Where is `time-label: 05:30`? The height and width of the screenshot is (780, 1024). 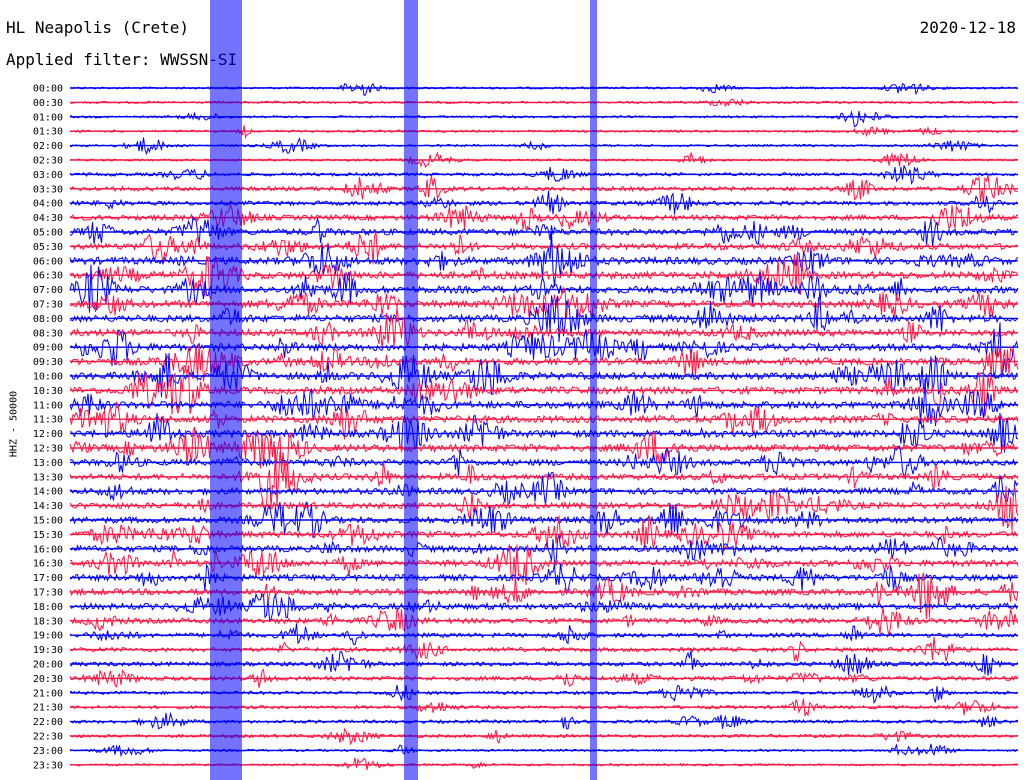
time-label: 05:30 is located at coordinates (48, 247).